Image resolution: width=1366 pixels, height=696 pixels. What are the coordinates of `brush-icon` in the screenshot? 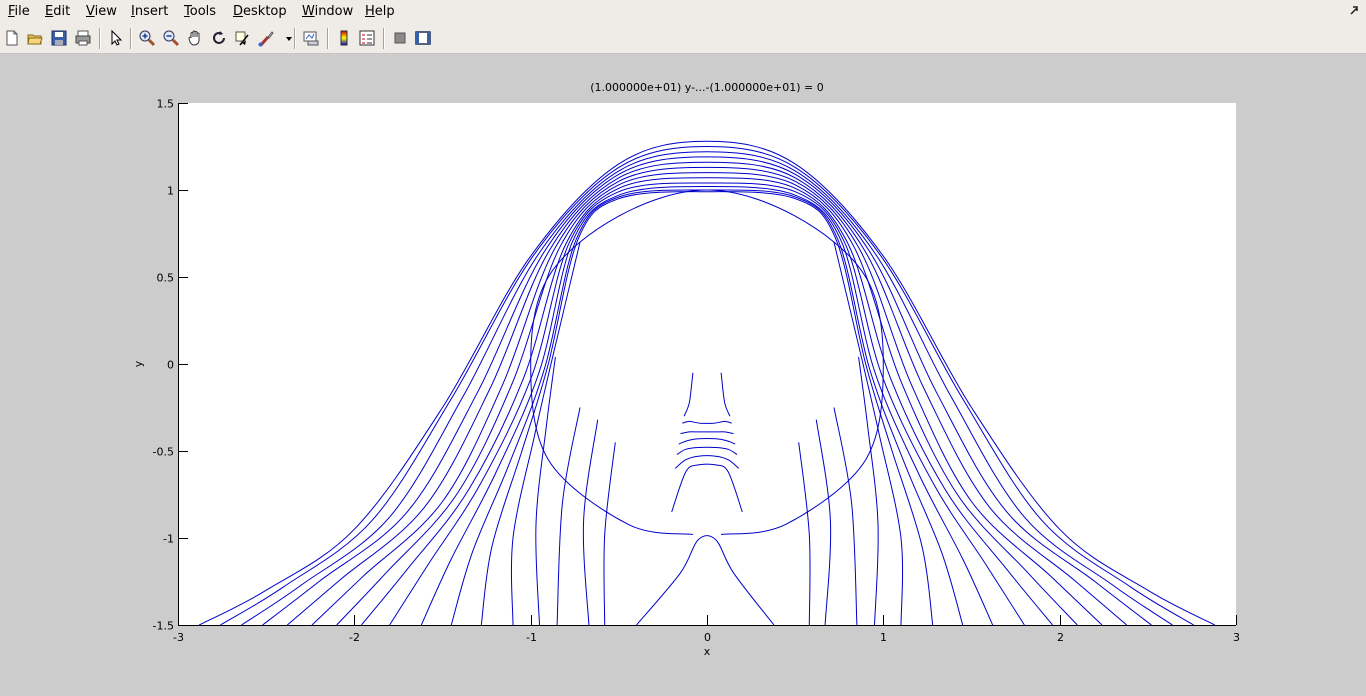 It's located at (266, 38).